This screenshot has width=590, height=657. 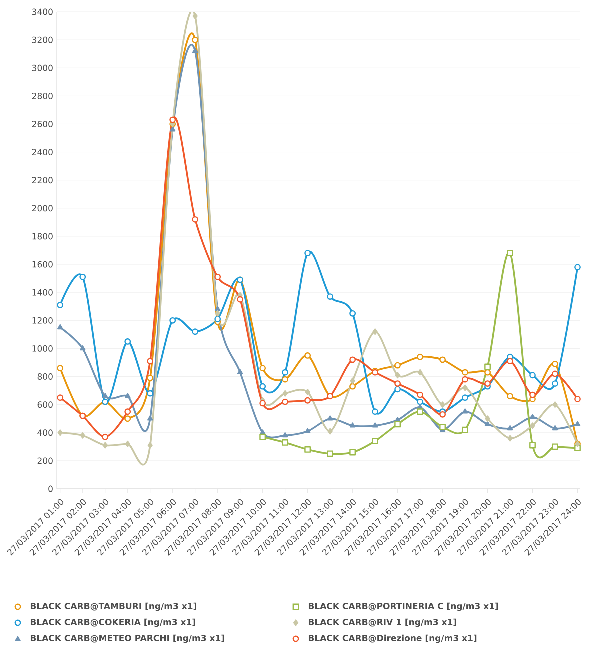 I want to click on legend-label: BLACK CARB@PORTINERIA C [ng/m3 x1], so click(x=403, y=607).